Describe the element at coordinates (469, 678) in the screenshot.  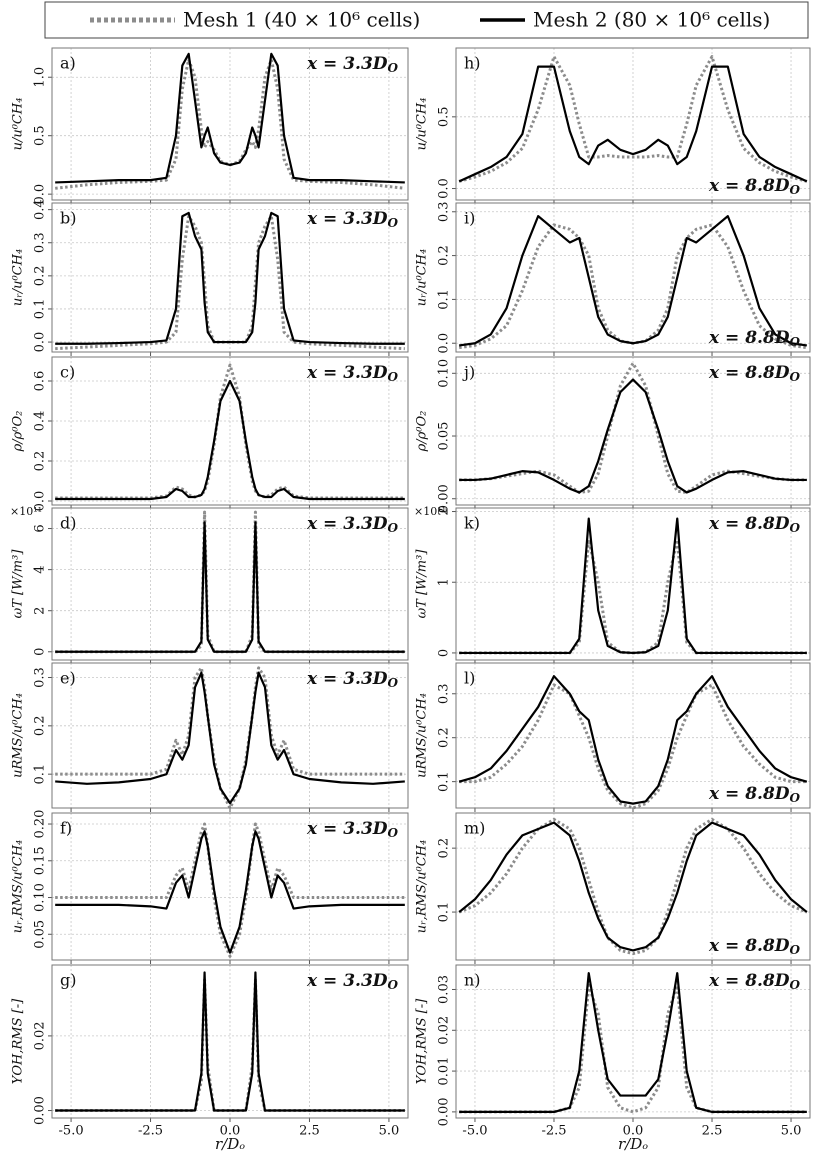
I see `panel-label: l)` at that location.